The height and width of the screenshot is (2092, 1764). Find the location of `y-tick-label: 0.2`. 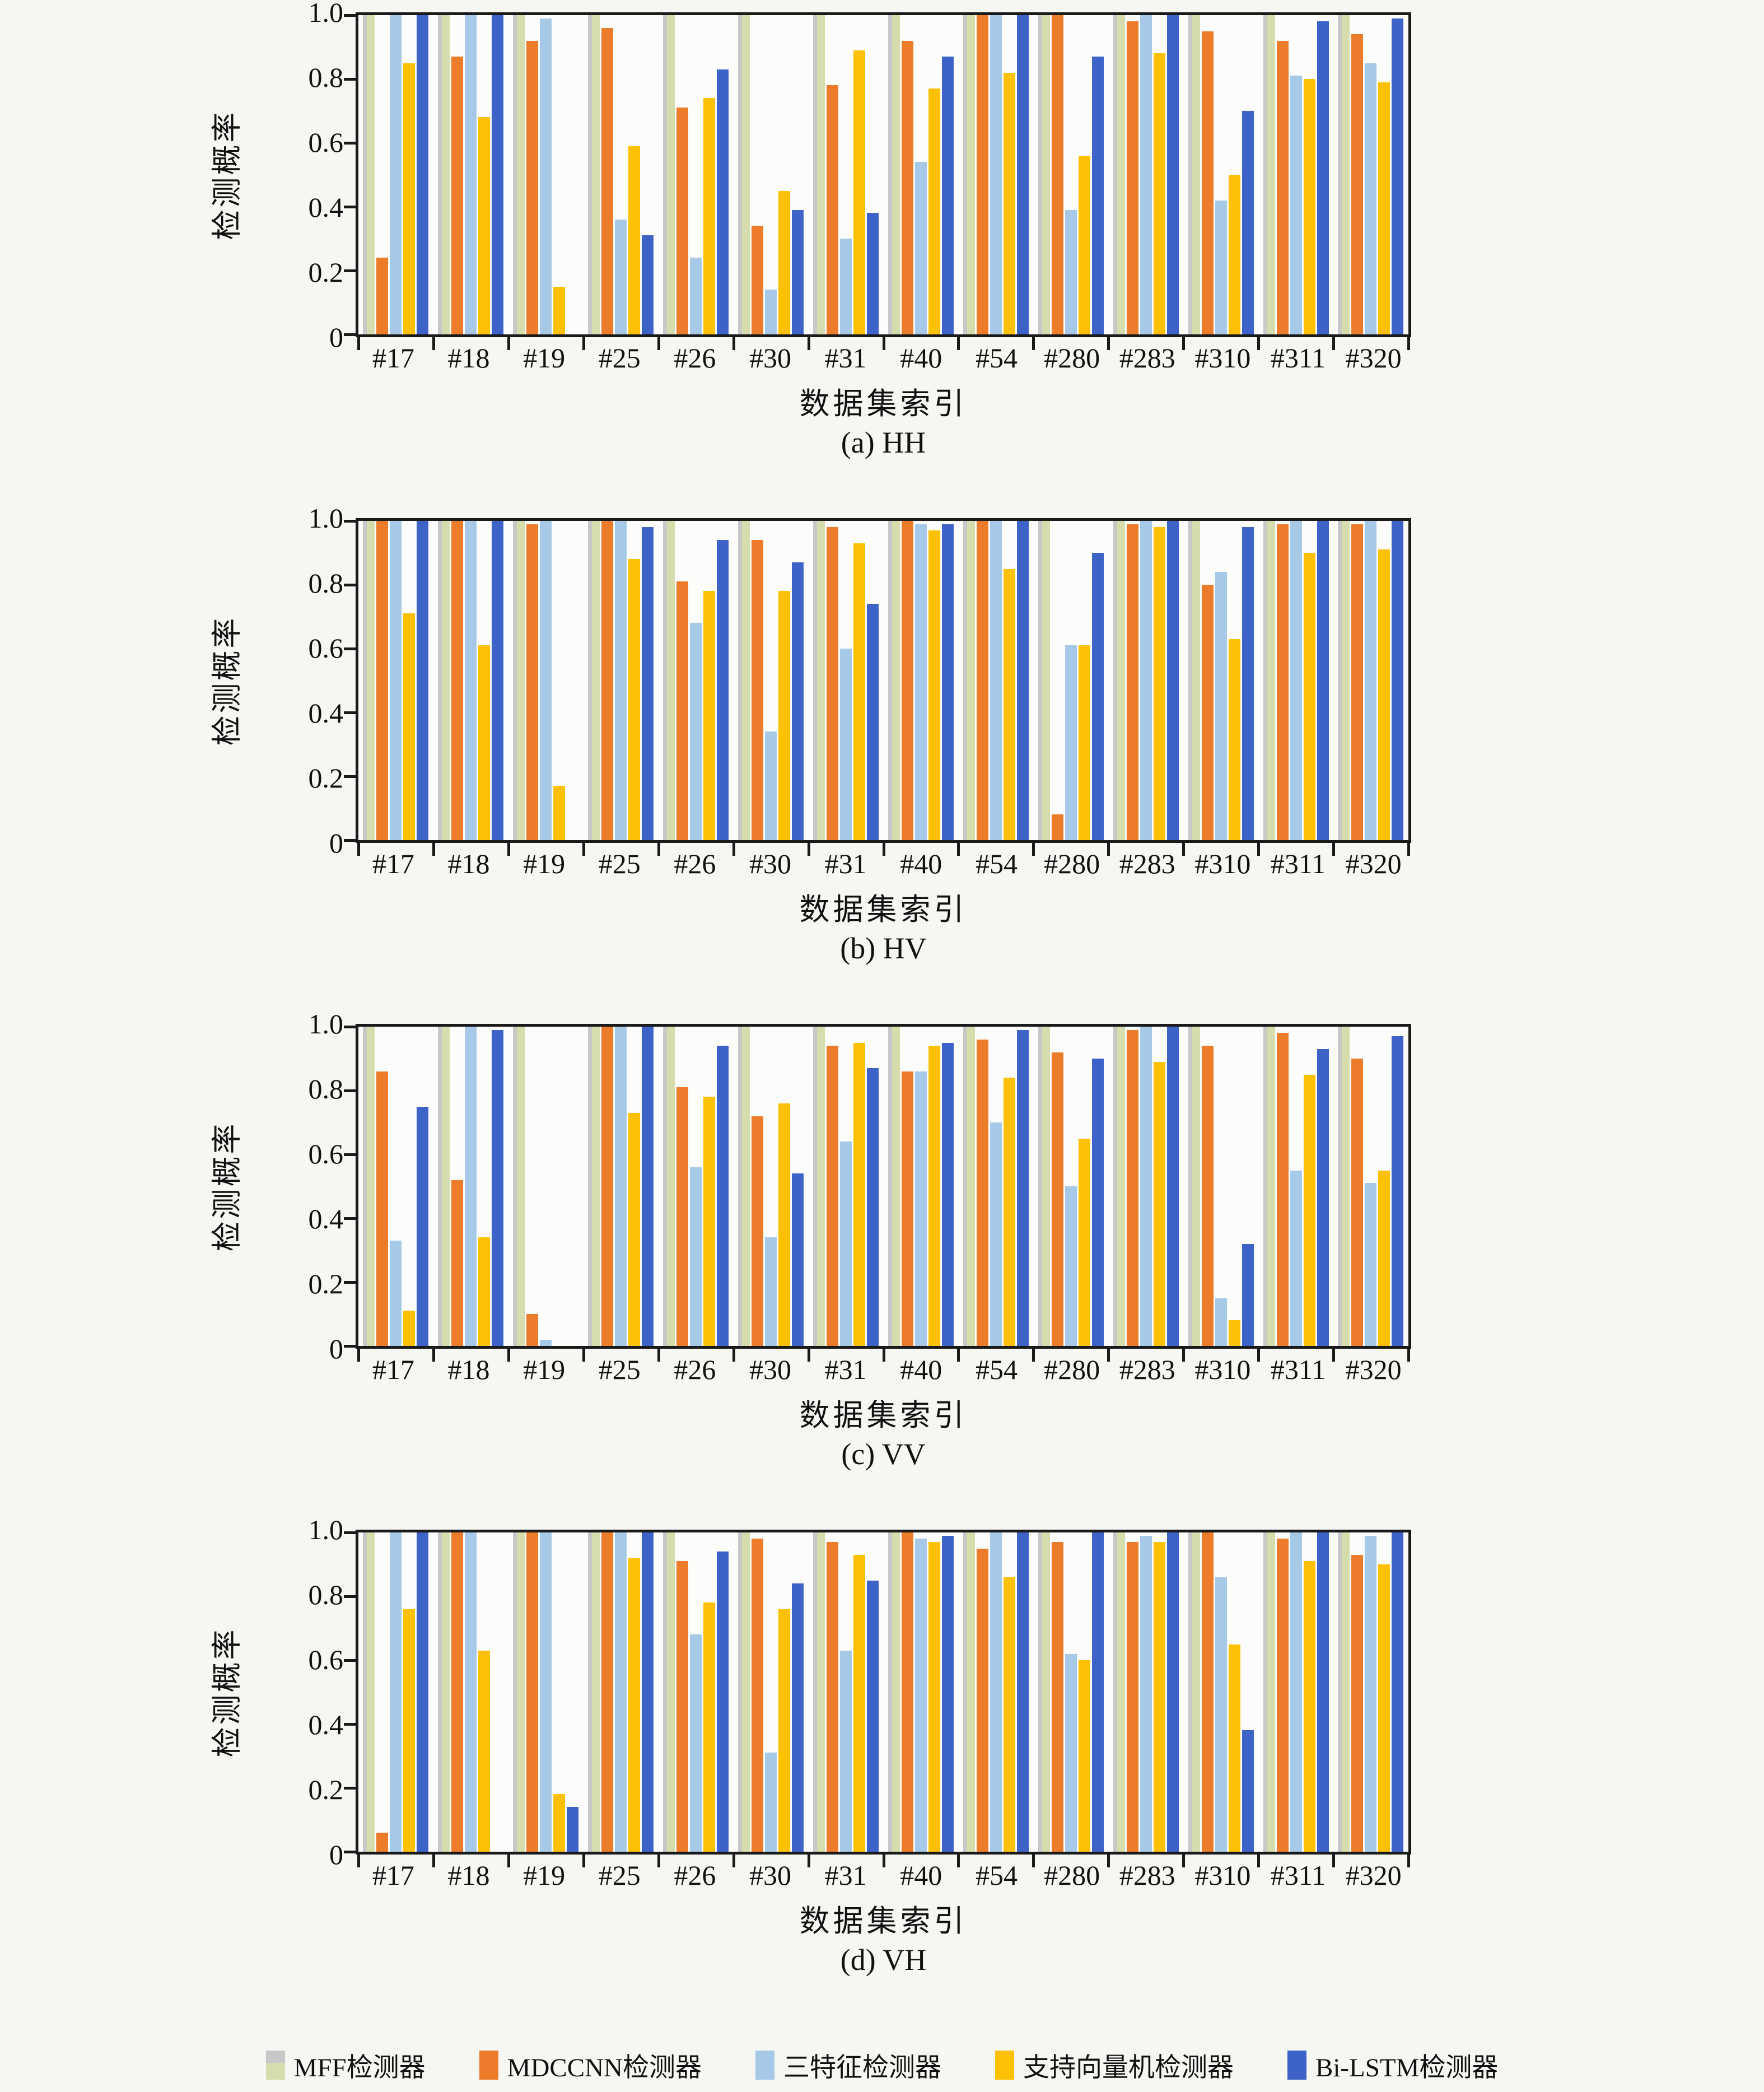

y-tick-label: 0.2 is located at coordinates (326, 1789).